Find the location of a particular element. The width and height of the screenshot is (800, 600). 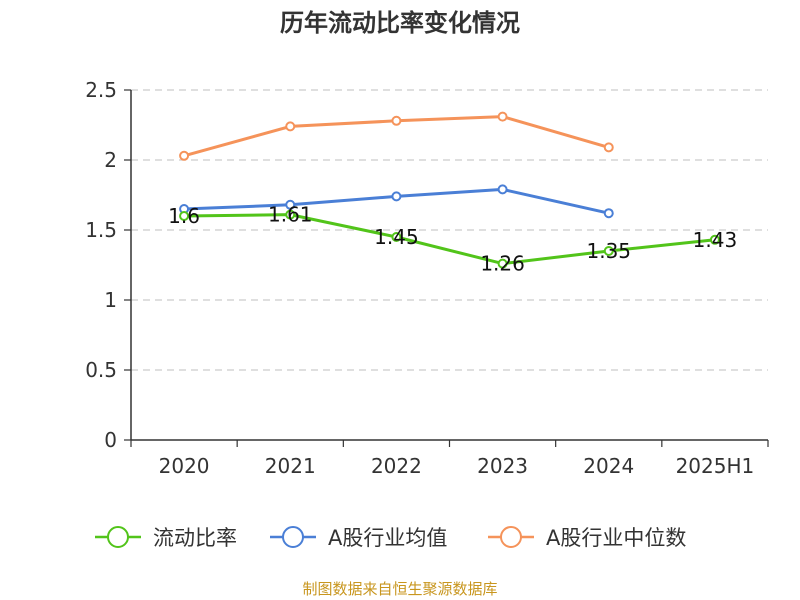

legend-label: A股行业中位数 is located at coordinates (616, 538).